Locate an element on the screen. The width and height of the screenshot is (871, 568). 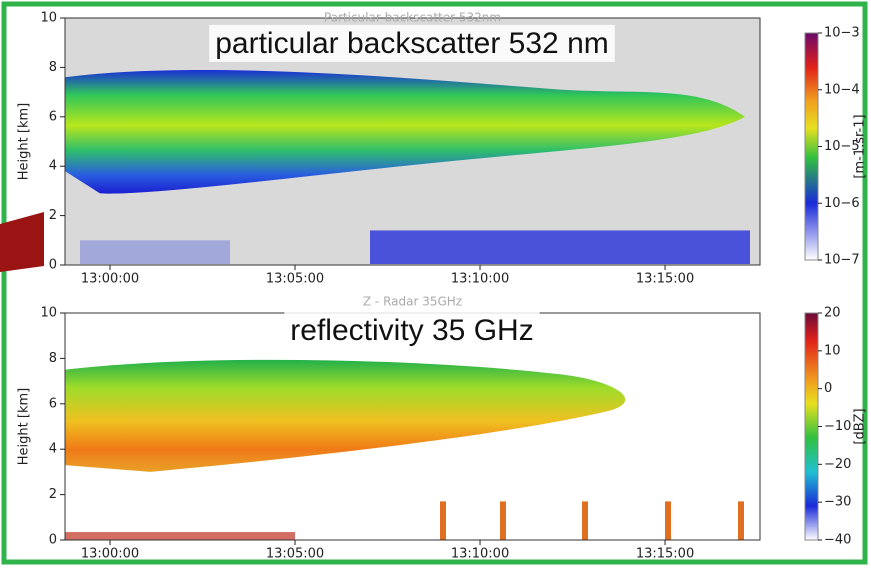
colorbar-tick-label: −20 is located at coordinates (837, 464).